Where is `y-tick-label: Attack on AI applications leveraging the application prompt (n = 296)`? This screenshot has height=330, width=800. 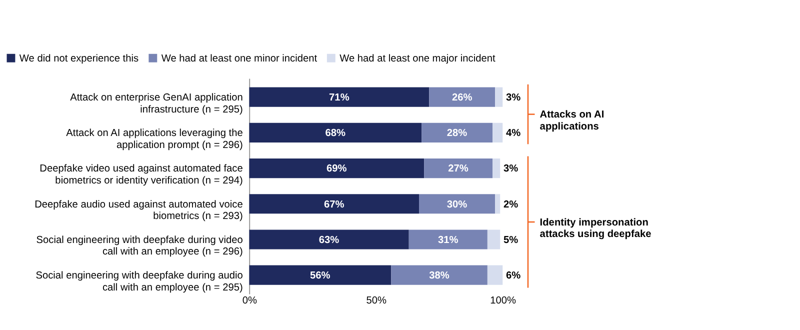
y-tick-label: Attack on AI applications leveraging the application prompt (n = 296) is located at coordinates (155, 139).